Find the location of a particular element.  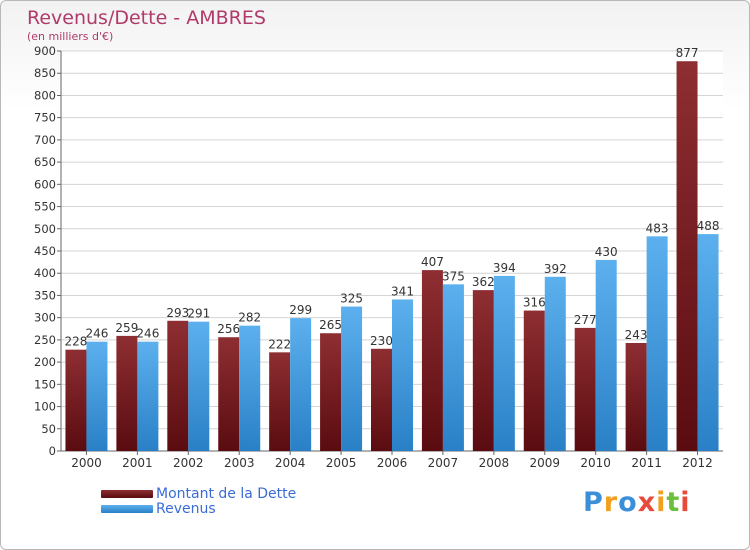

y-tick-label: 350 is located at coordinates (45, 295).